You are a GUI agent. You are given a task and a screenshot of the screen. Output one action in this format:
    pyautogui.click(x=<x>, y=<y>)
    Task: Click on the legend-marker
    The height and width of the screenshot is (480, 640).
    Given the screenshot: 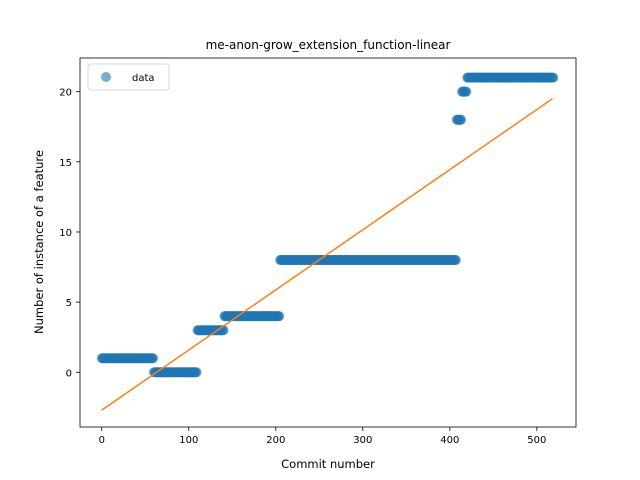 What is the action you would take?
    pyautogui.click(x=106, y=77)
    